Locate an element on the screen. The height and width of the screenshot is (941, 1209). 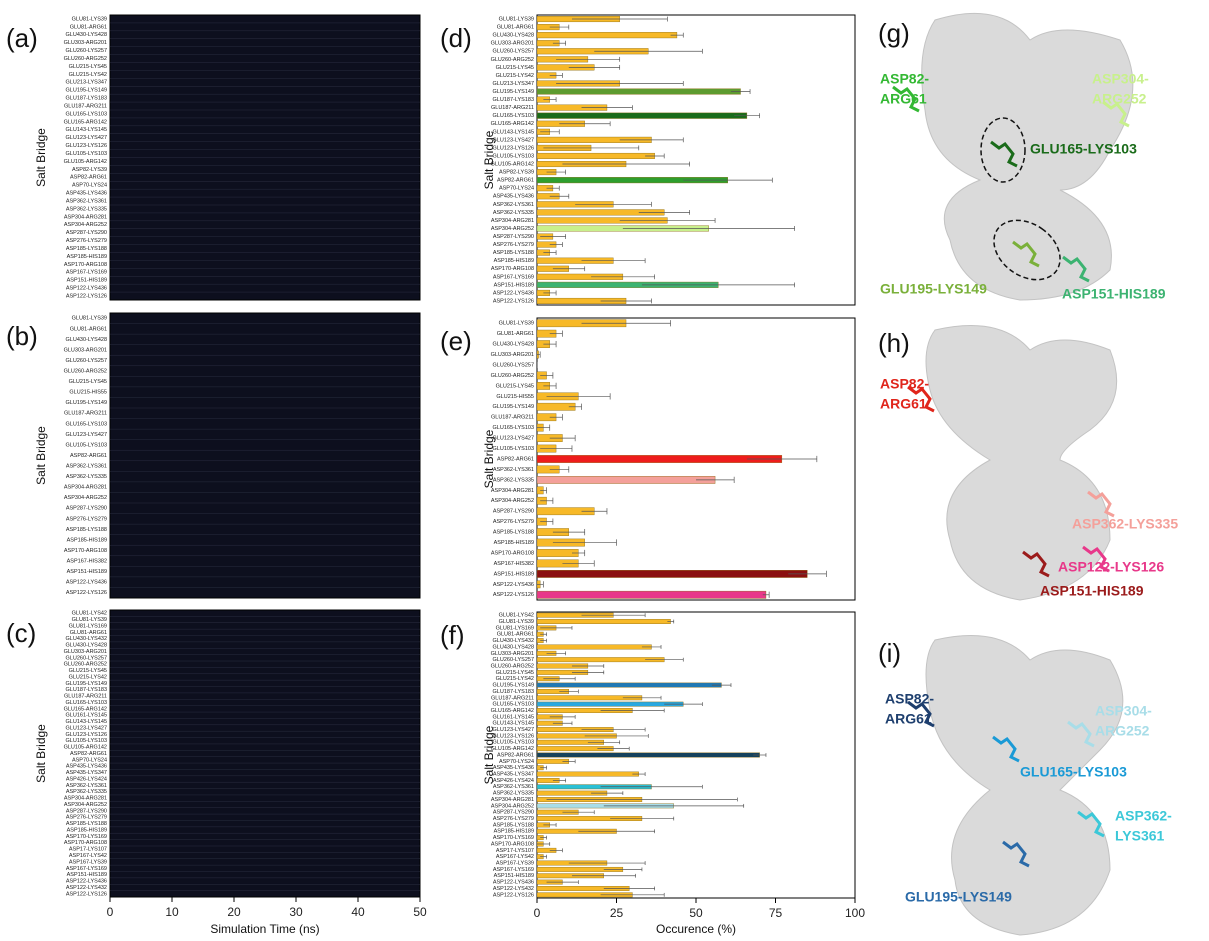
category-label: ASP17-LYS107 is located at coordinates (515, 851).